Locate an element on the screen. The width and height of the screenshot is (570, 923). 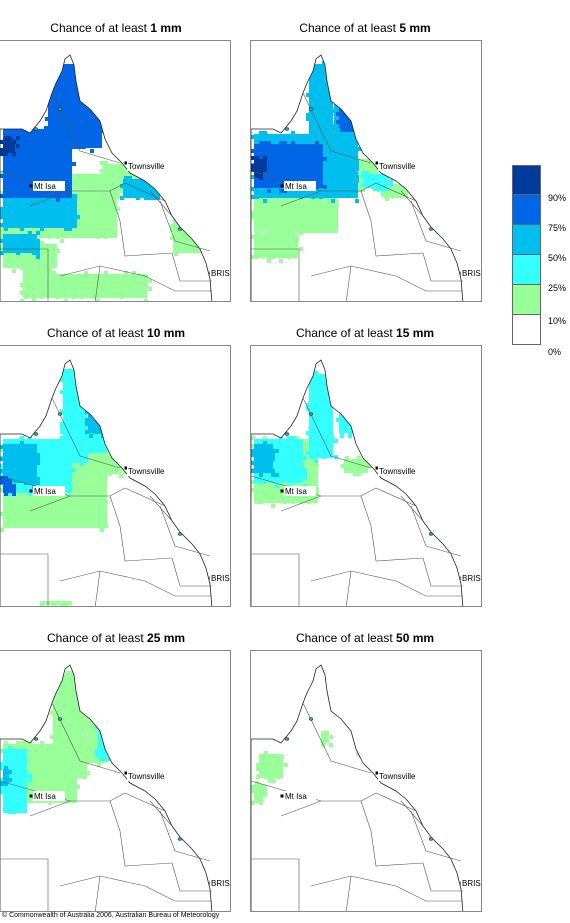
label-background is located at coordinates (153, 166).